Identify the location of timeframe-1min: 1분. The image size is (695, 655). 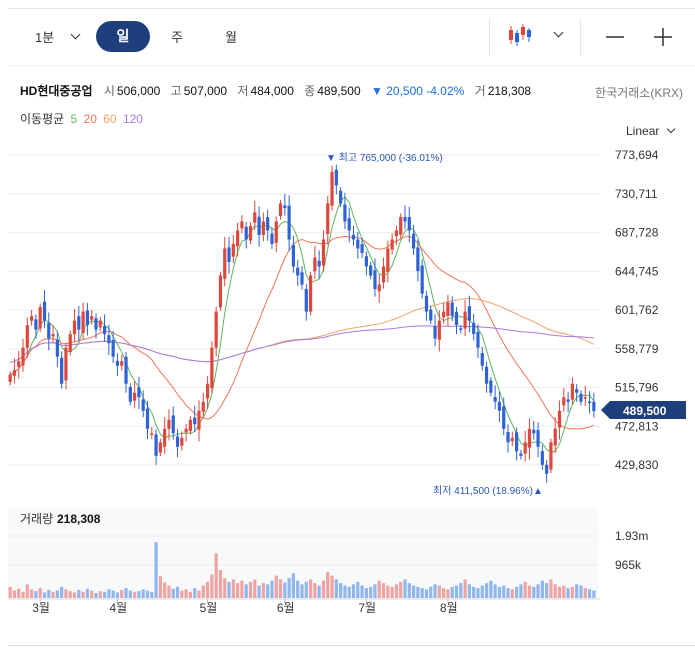
(45, 37).